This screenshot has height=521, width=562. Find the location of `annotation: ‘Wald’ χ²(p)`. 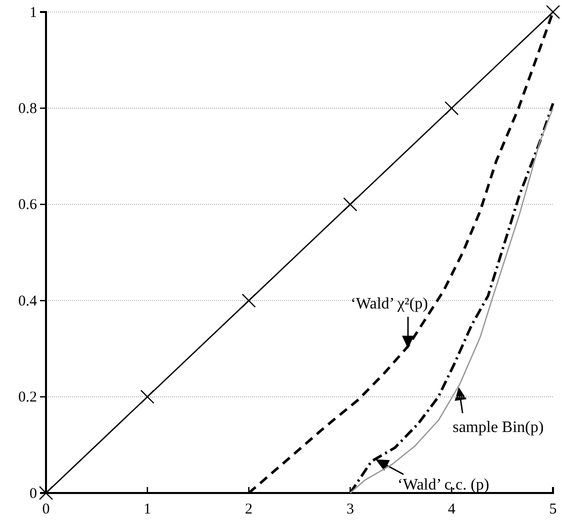

annotation: ‘Wald’ χ²(p) is located at coordinates (389, 304).